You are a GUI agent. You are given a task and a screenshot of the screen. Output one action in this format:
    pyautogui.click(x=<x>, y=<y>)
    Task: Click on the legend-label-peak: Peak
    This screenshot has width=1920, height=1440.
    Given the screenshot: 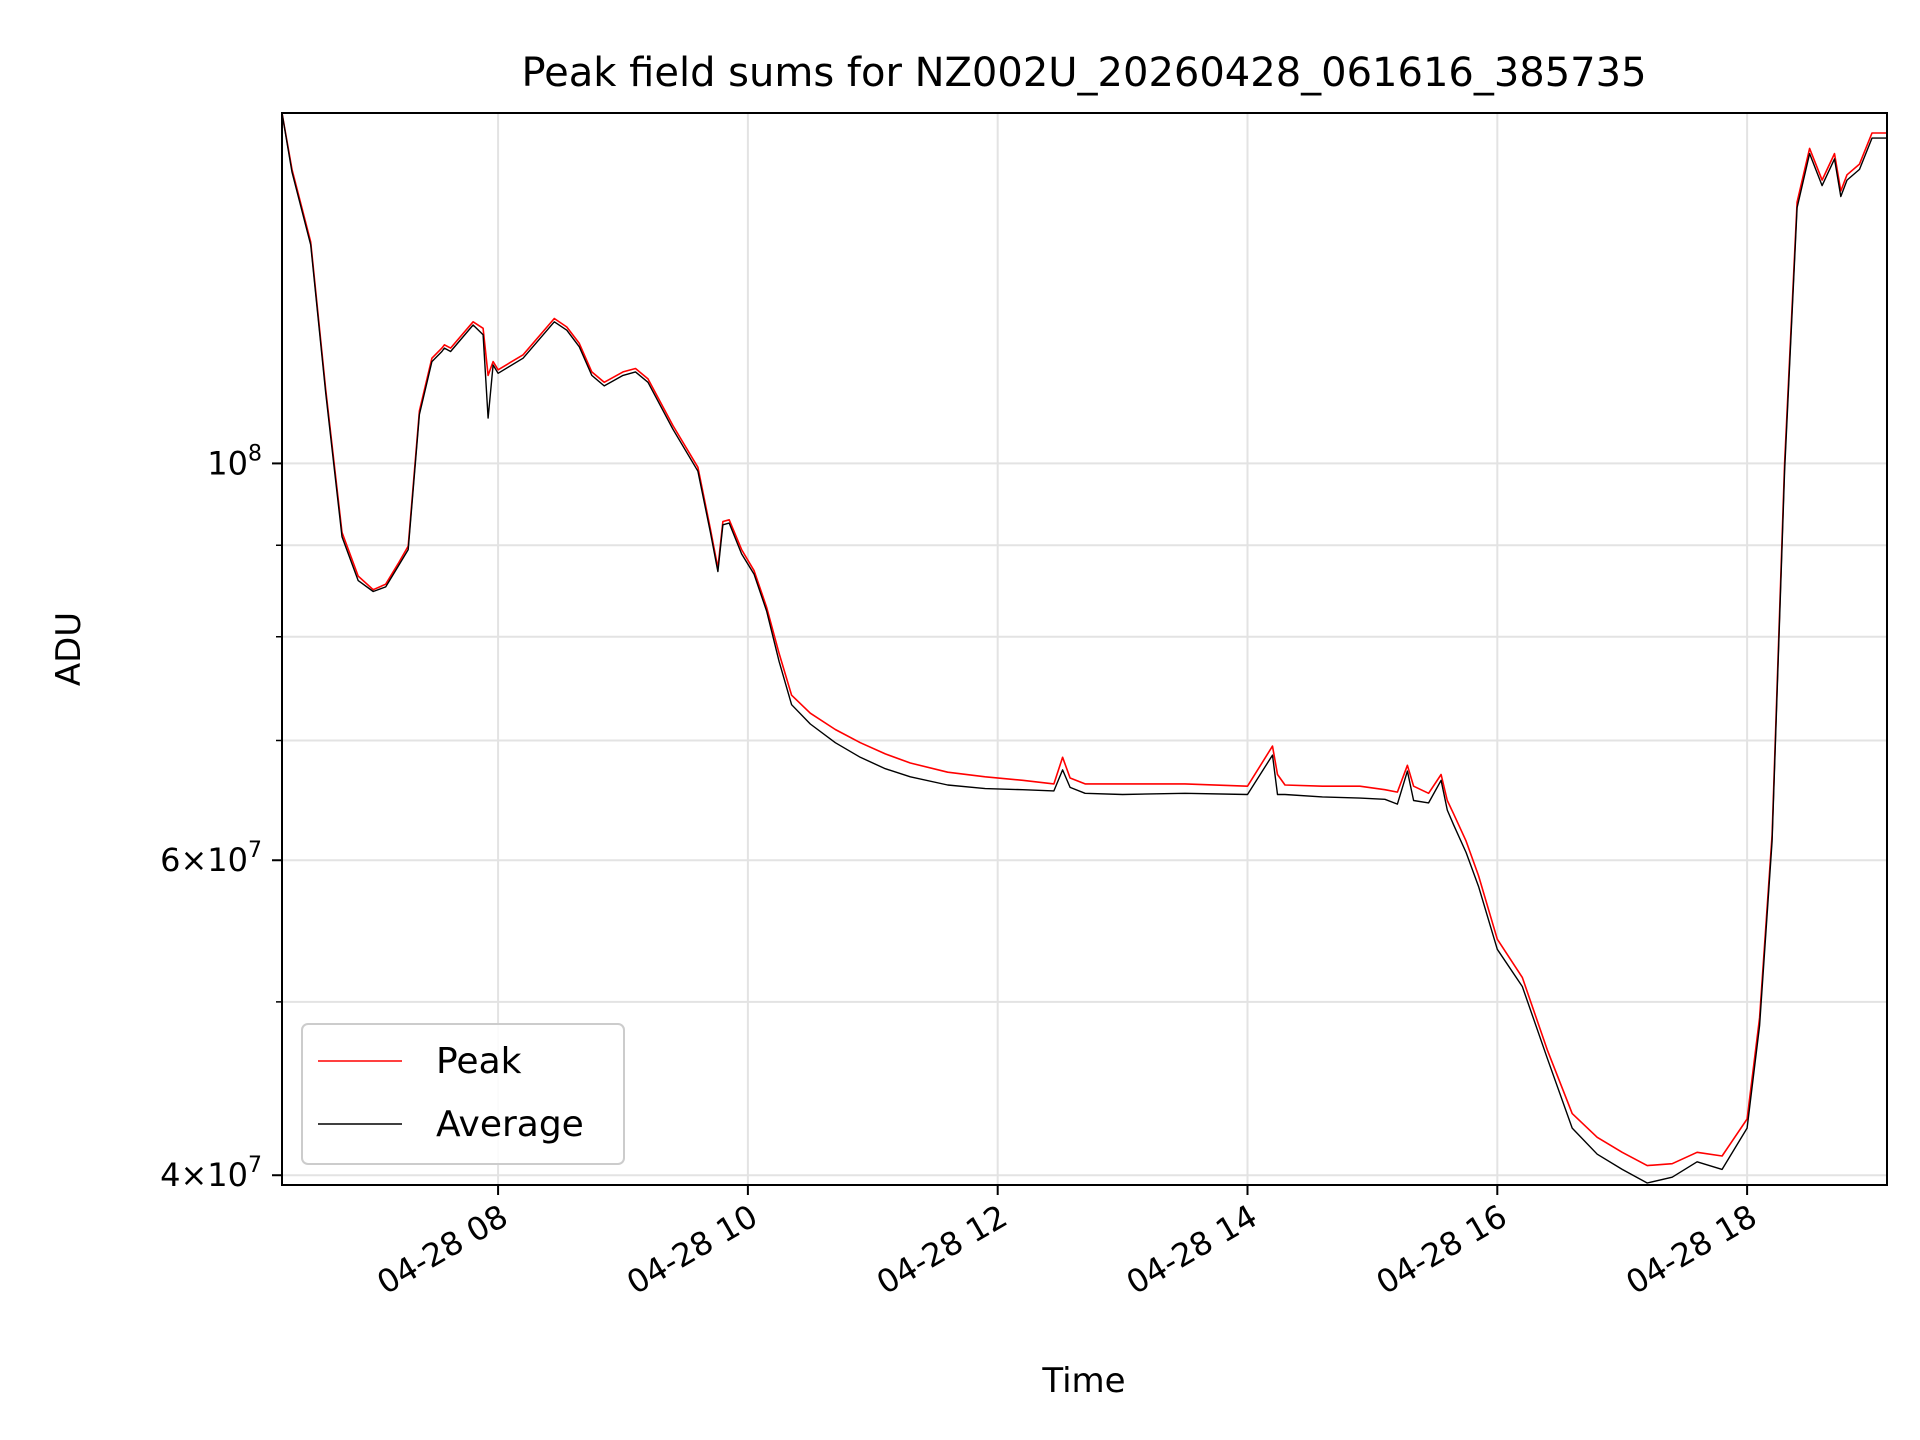 What is the action you would take?
    pyautogui.click(x=479, y=1061)
    